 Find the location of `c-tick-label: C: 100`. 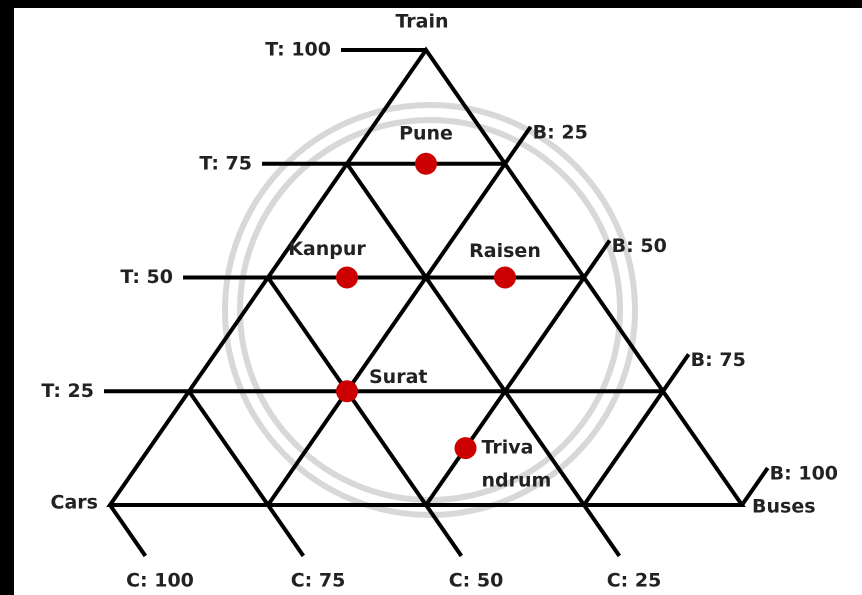

c-tick-label: C: 100 is located at coordinates (160, 581).